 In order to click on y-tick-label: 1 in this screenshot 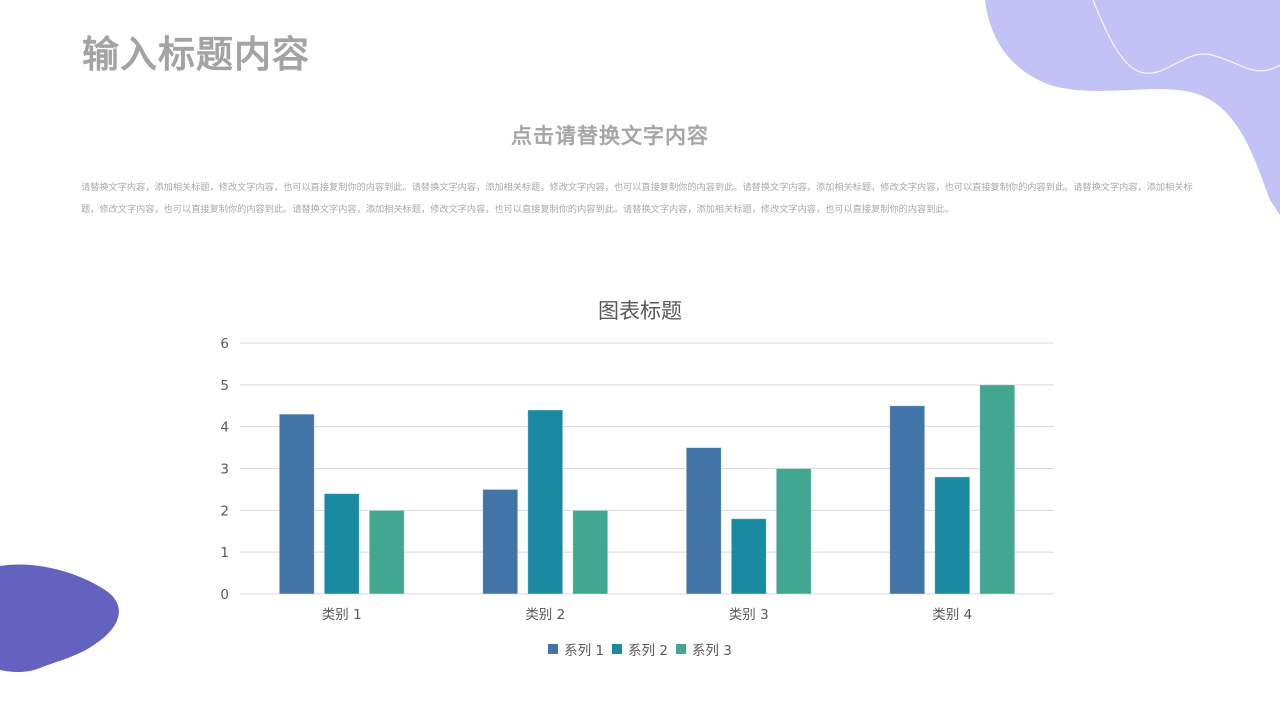, I will do `click(224, 553)`.